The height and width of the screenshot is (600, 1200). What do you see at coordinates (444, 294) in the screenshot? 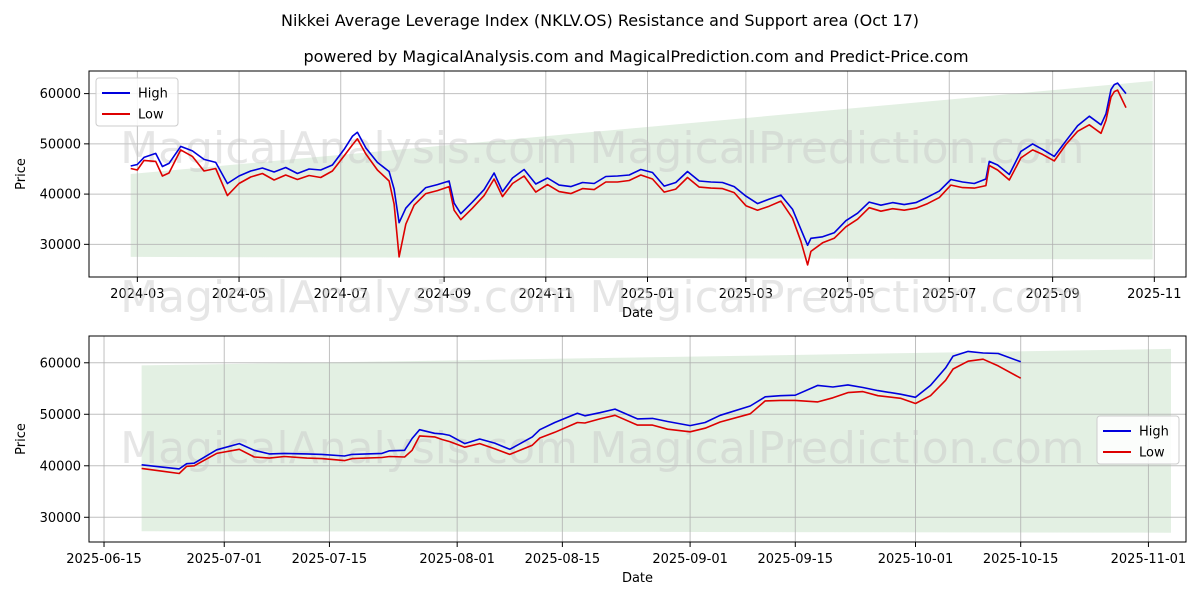
I see `x-tick-label: 2024-09` at bounding box center [444, 294].